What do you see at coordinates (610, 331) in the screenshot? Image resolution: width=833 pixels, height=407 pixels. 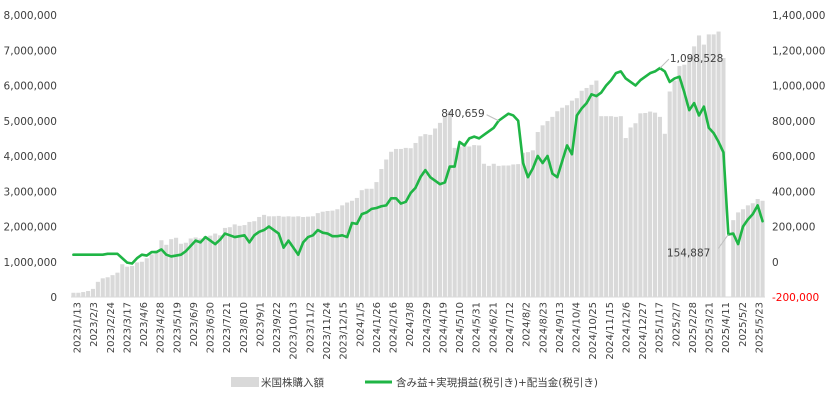 I see `x-tick-label: 2024/11/15` at bounding box center [610, 331].